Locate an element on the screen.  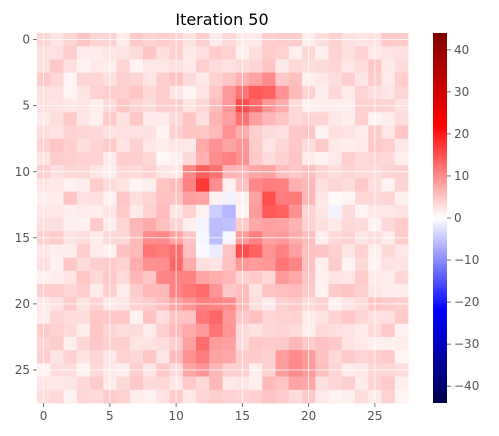
y-tick-label: 10 is located at coordinates (22, 172).